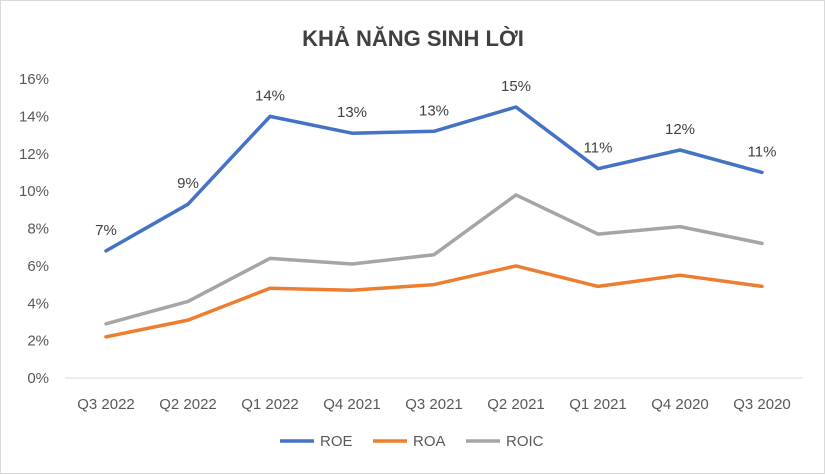 This screenshot has width=825, height=475. Describe the element at coordinates (680, 129) in the screenshot. I see `data-label-roe: 12%` at that location.